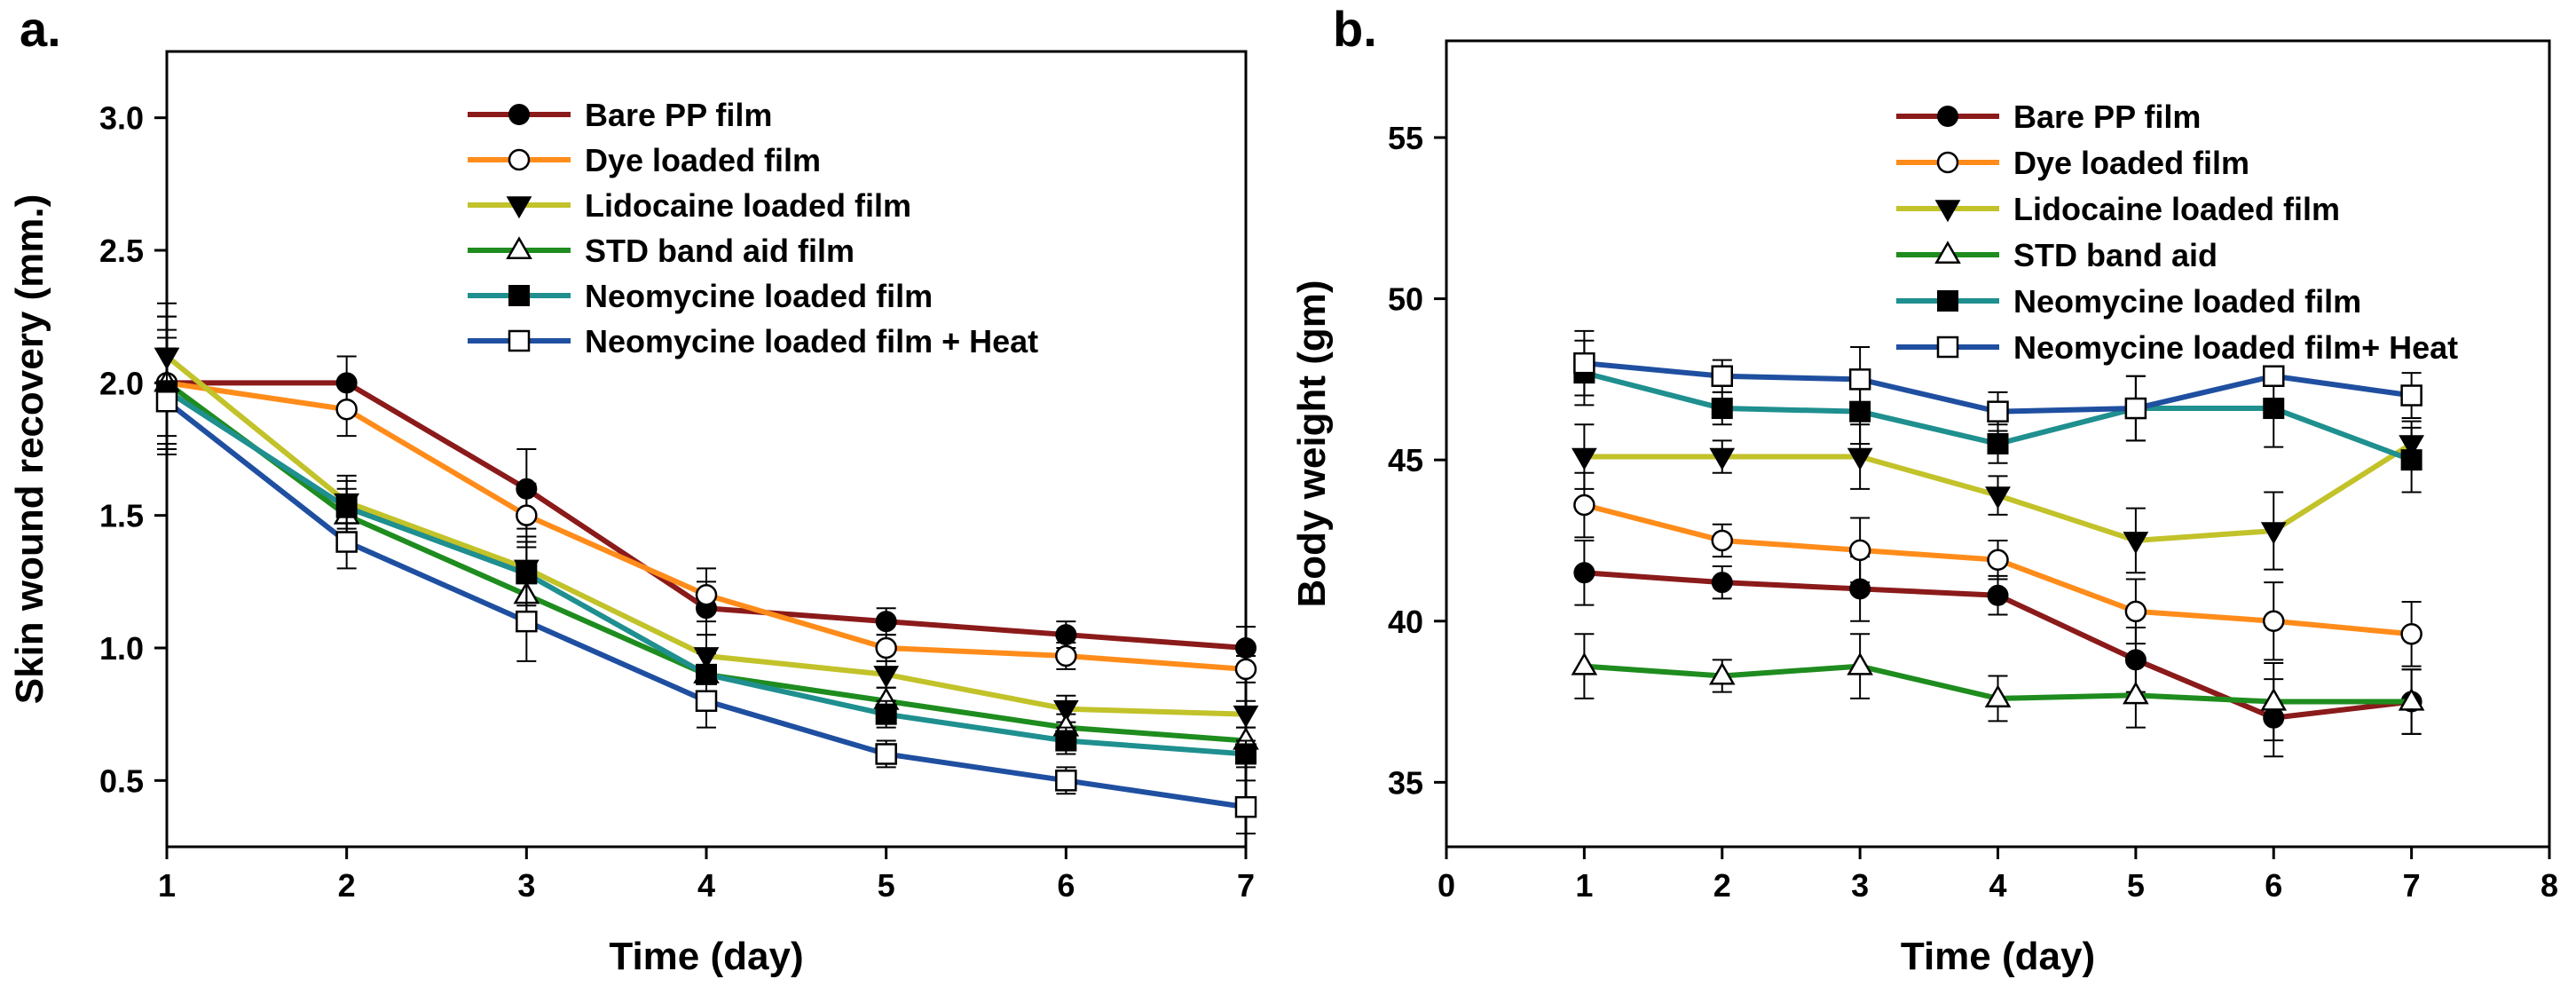 This screenshot has width=2576, height=1003. What do you see at coordinates (121, 119) in the screenshot?
I see `y-tick-label: 3.0` at bounding box center [121, 119].